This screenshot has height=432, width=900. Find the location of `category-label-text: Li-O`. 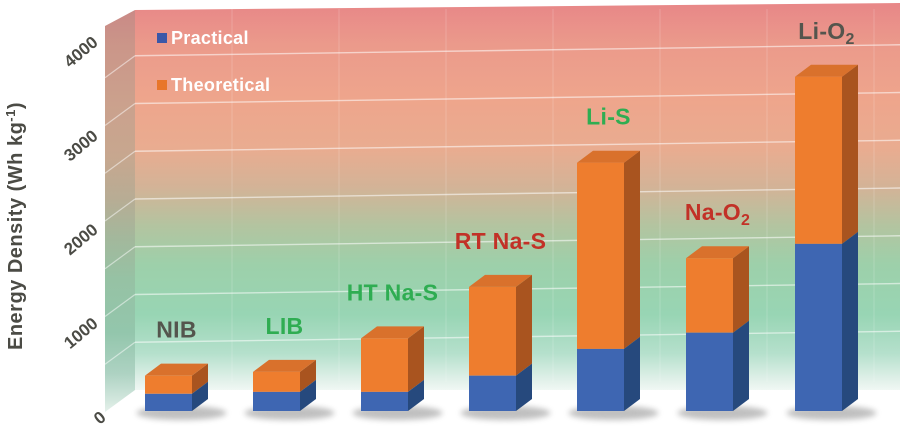

category-label-text: Li-O is located at coordinates (821, 31).